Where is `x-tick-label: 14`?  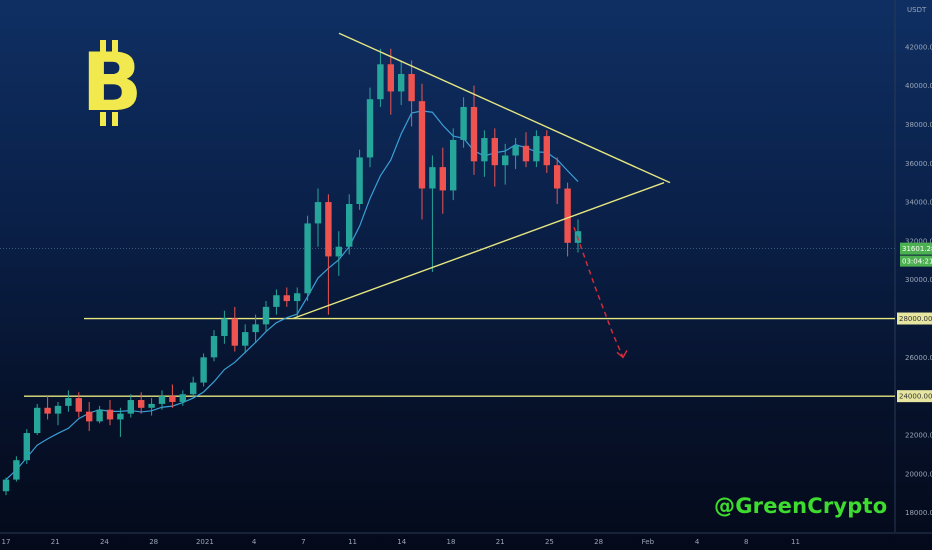 x-tick-label: 14 is located at coordinates (401, 542).